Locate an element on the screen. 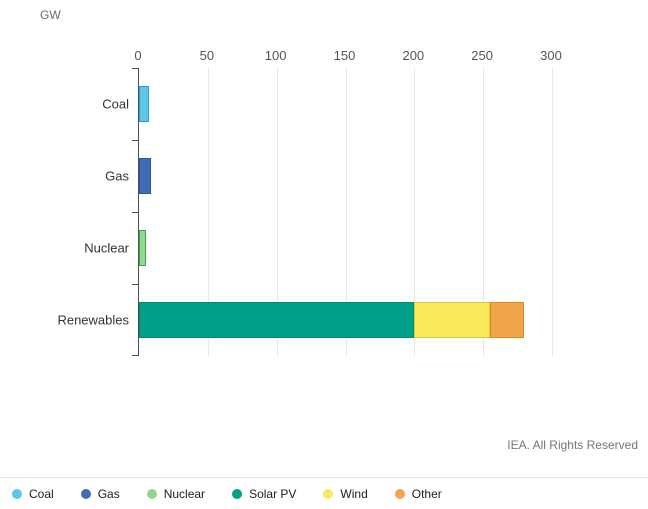 The height and width of the screenshot is (509, 648). bar-segment-solar-pv is located at coordinates (277, 320).